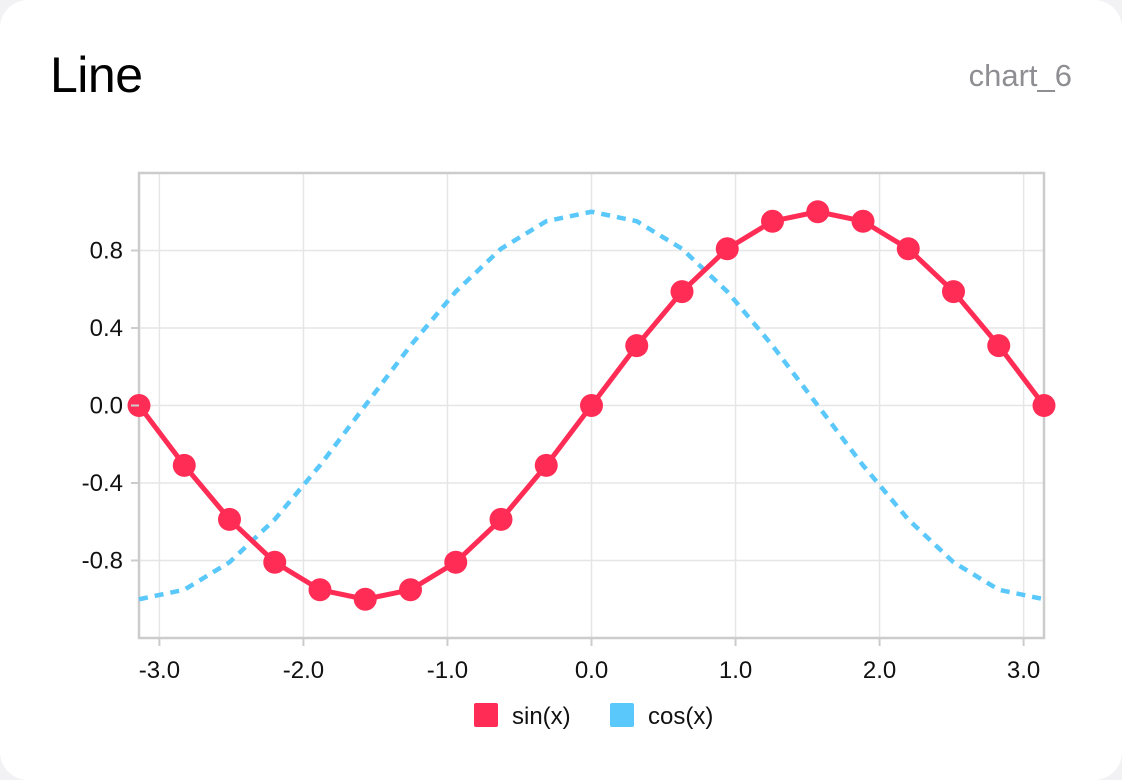 The image size is (1122, 780). What do you see at coordinates (447, 670) in the screenshot?
I see `x-tick-label: -1.0` at bounding box center [447, 670].